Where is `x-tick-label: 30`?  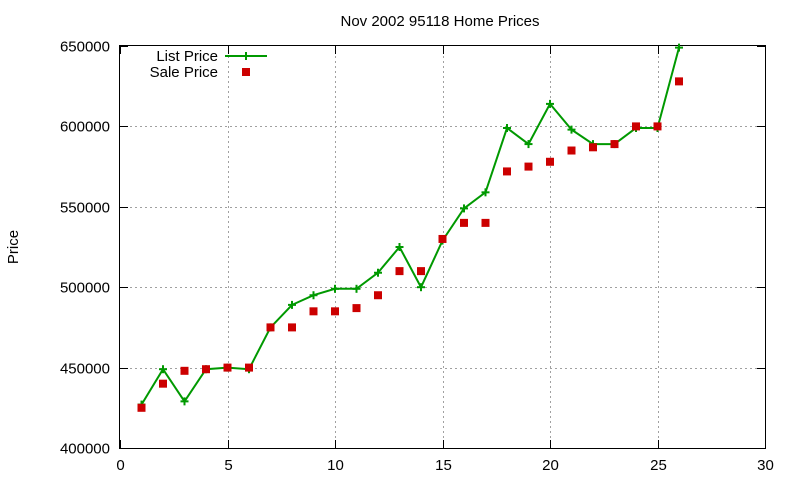
x-tick-label: 30 is located at coordinates (765, 465).